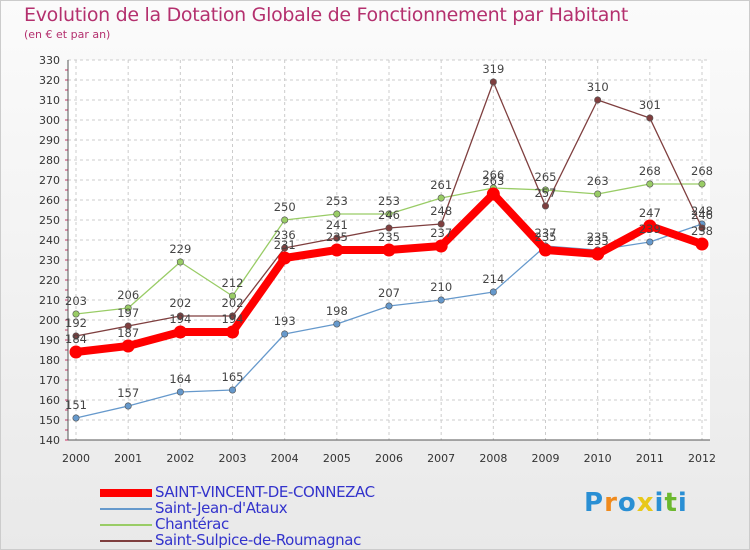 The height and width of the screenshot is (550, 750). Describe the element at coordinates (49, 180) in the screenshot. I see `y-tick-label: 270` at that location.